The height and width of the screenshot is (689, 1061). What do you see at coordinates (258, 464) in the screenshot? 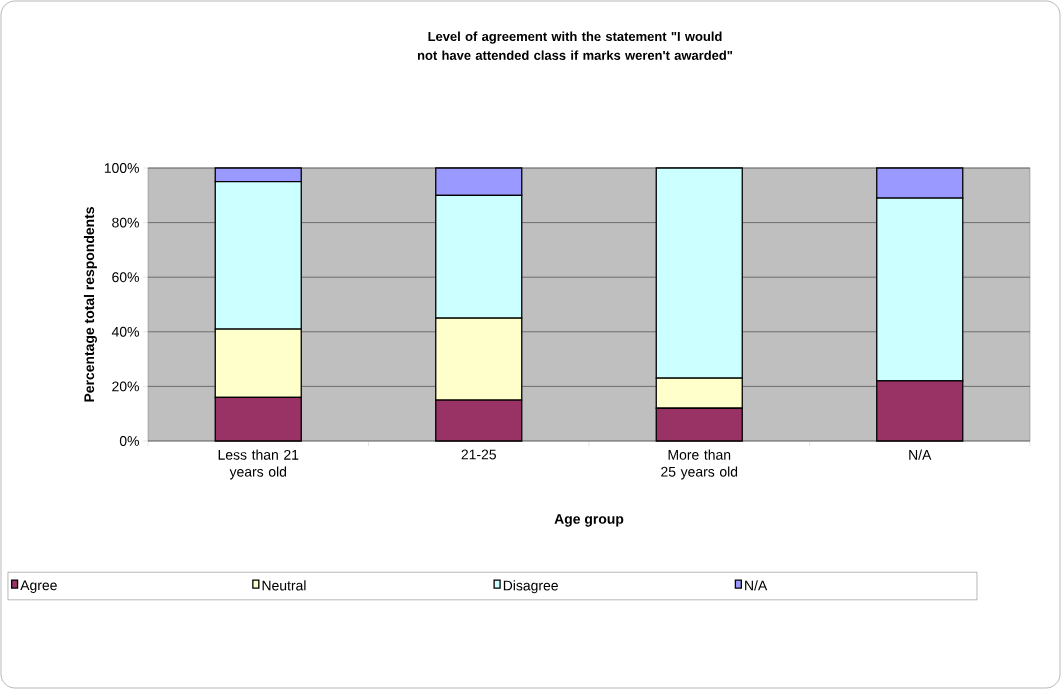
I see `x-tick-label: Less than 21 years old` at bounding box center [258, 464].